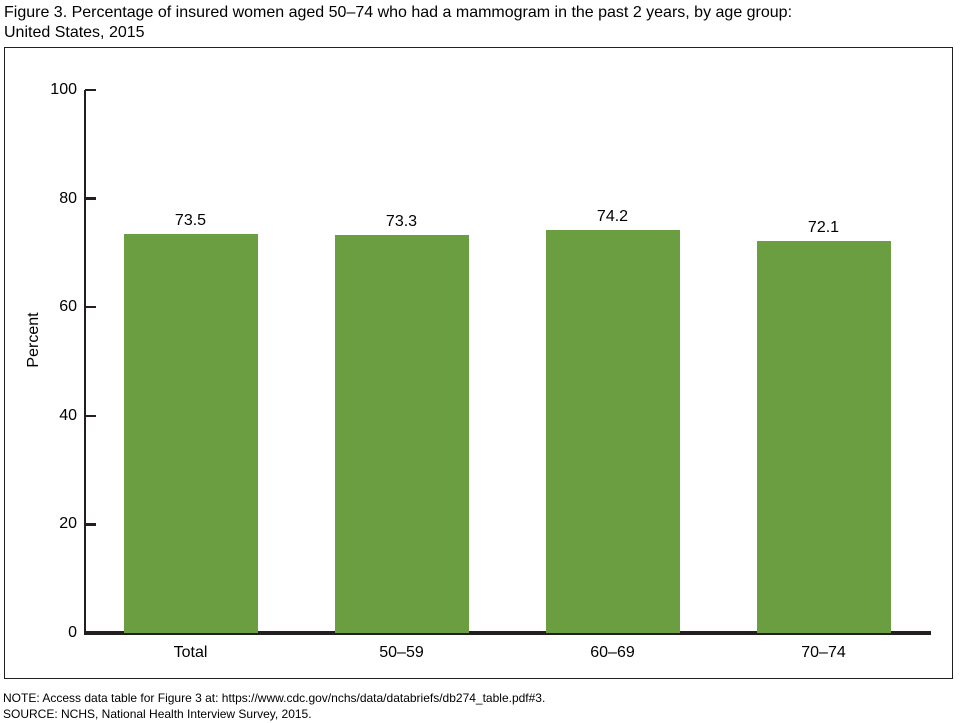  Describe the element at coordinates (68, 524) in the screenshot. I see `y-axis-tick-label: 20` at that location.